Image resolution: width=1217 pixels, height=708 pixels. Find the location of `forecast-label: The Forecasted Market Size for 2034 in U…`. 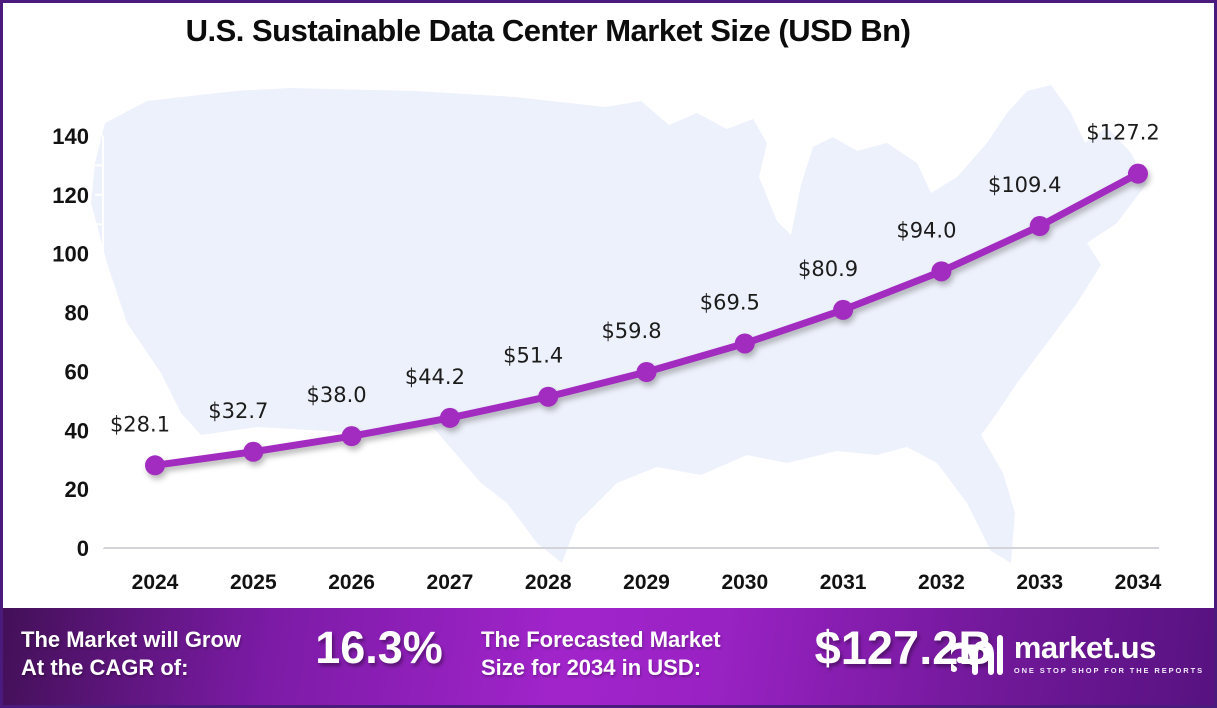

forecast-label: The Forecasted Market Size for 2034 in U… is located at coordinates (601, 654).